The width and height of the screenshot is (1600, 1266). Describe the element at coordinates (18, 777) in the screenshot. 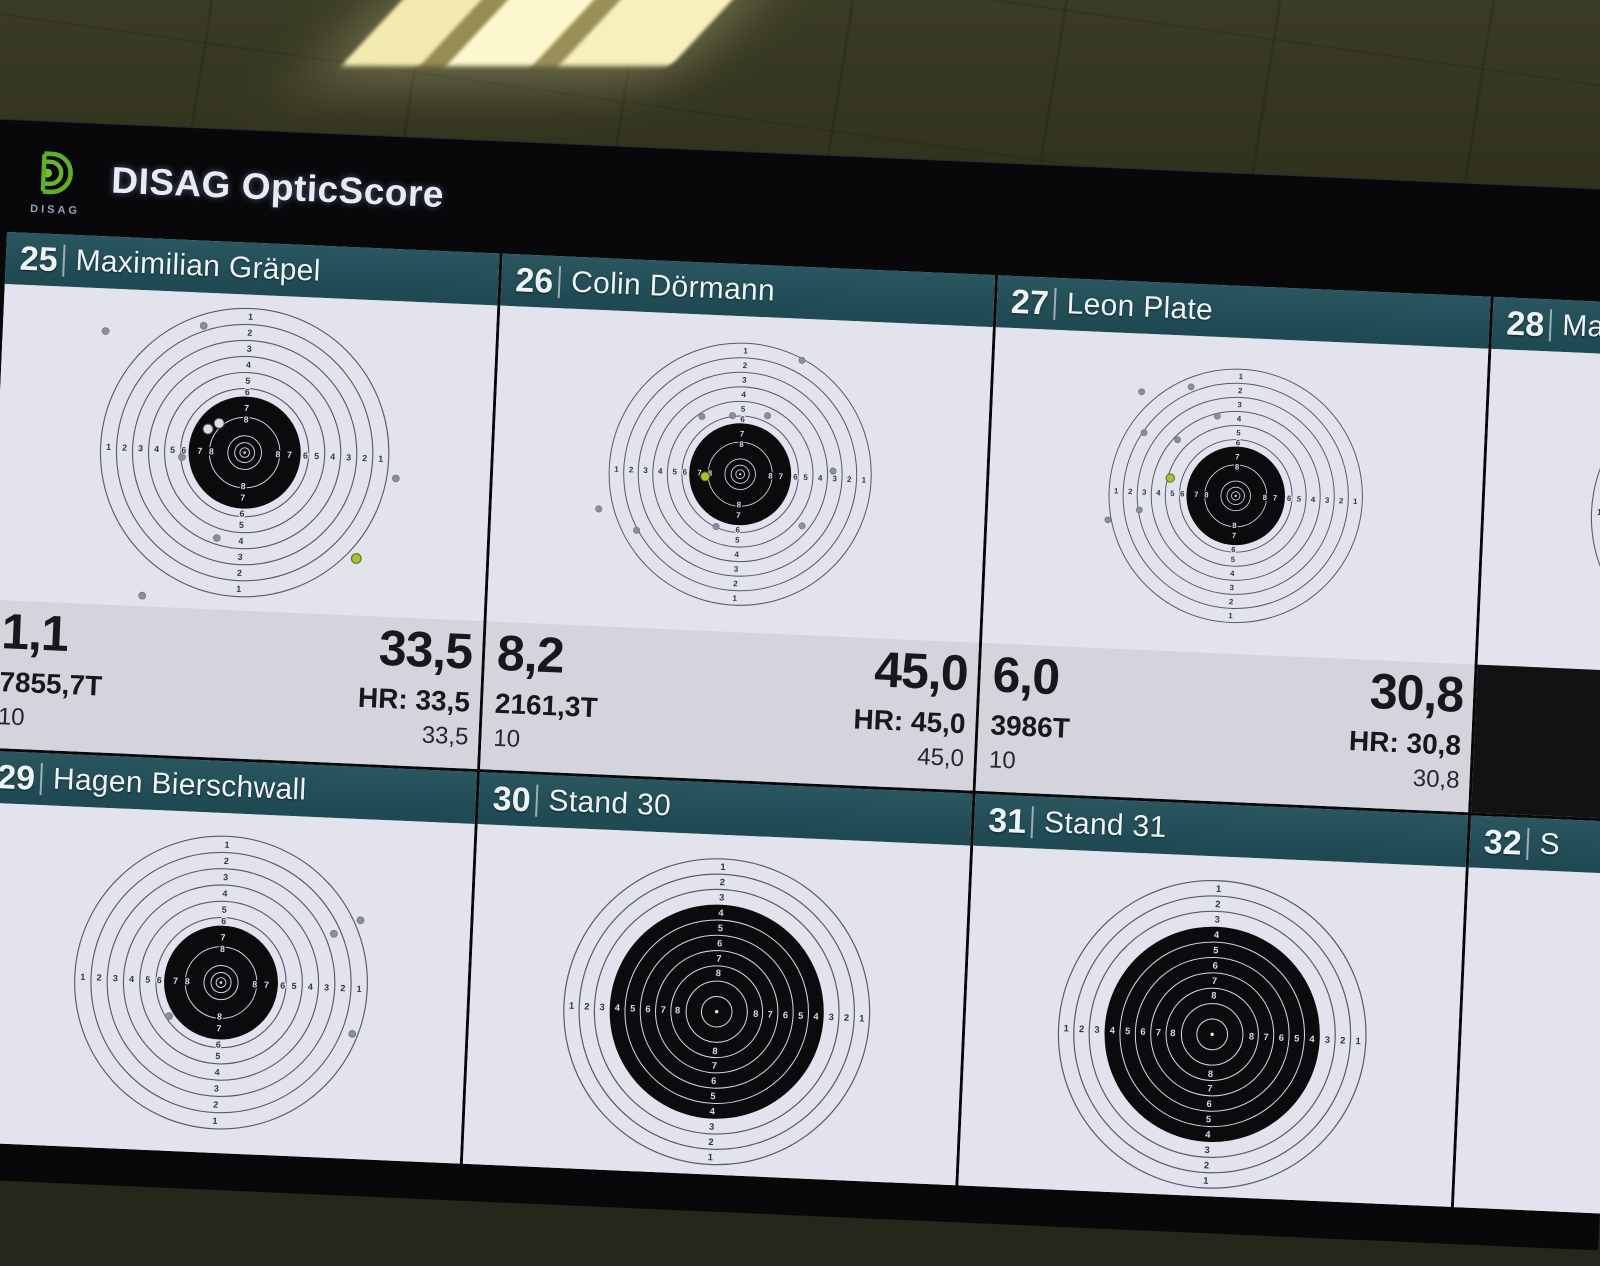

I see `lane-number: 29` at that location.